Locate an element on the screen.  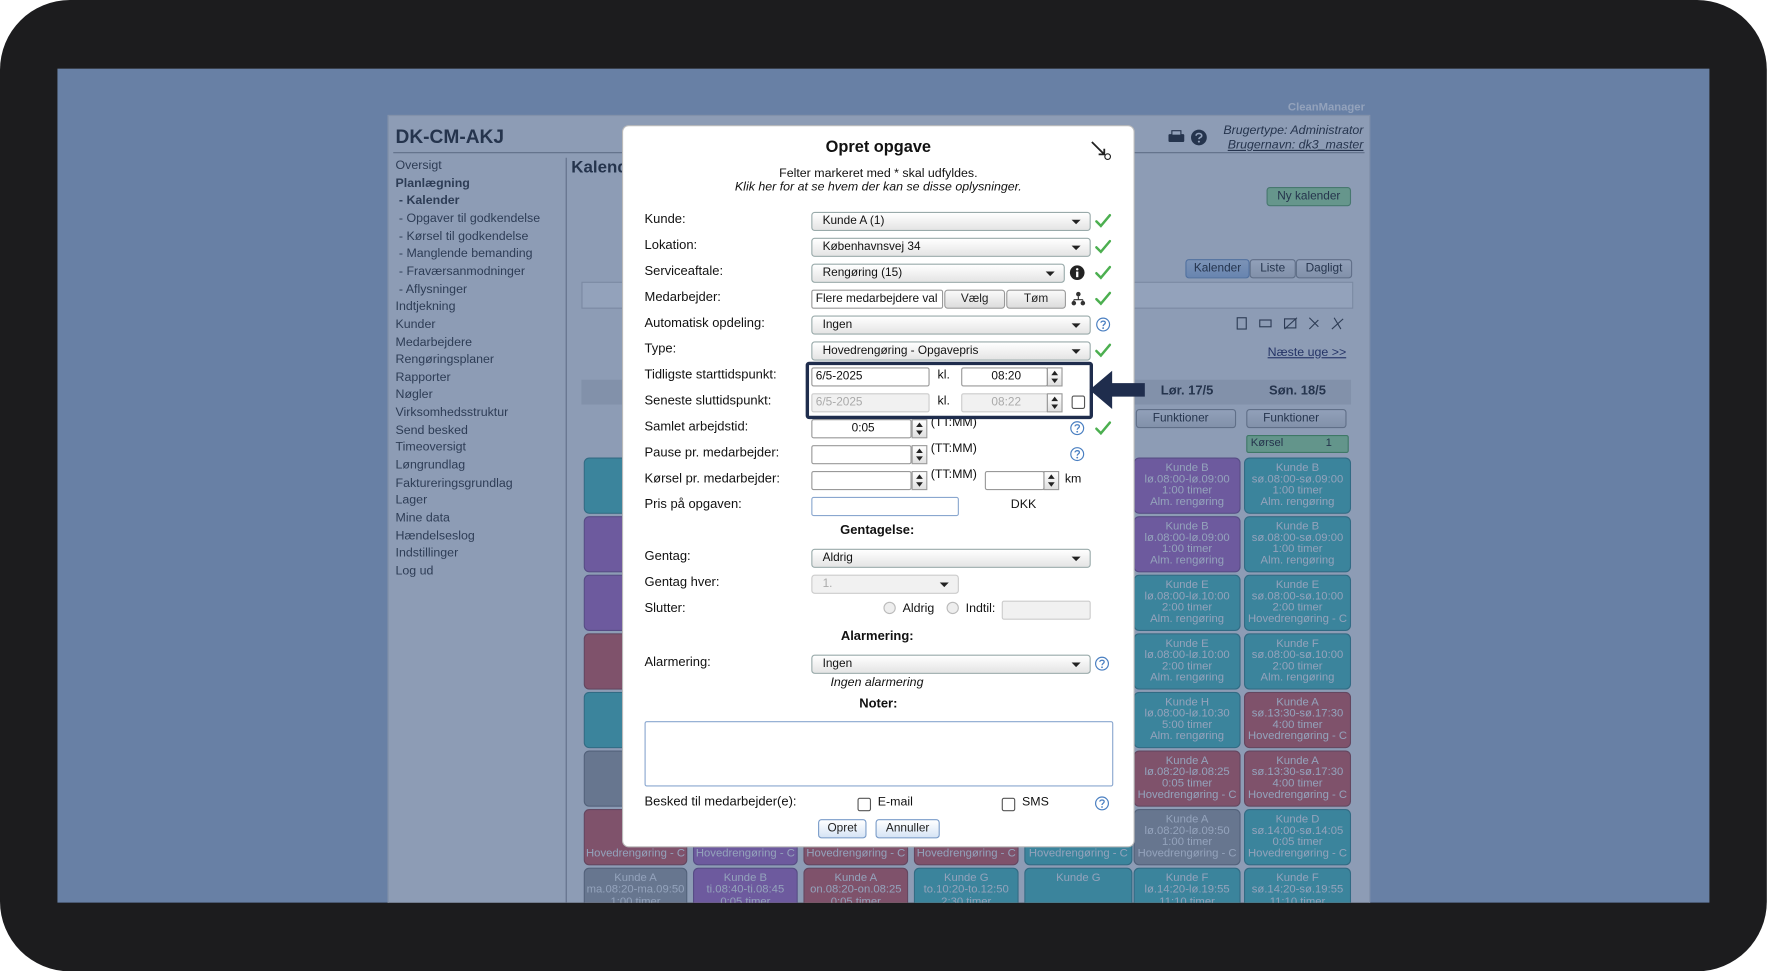
break-field is located at coordinates (861, 455).